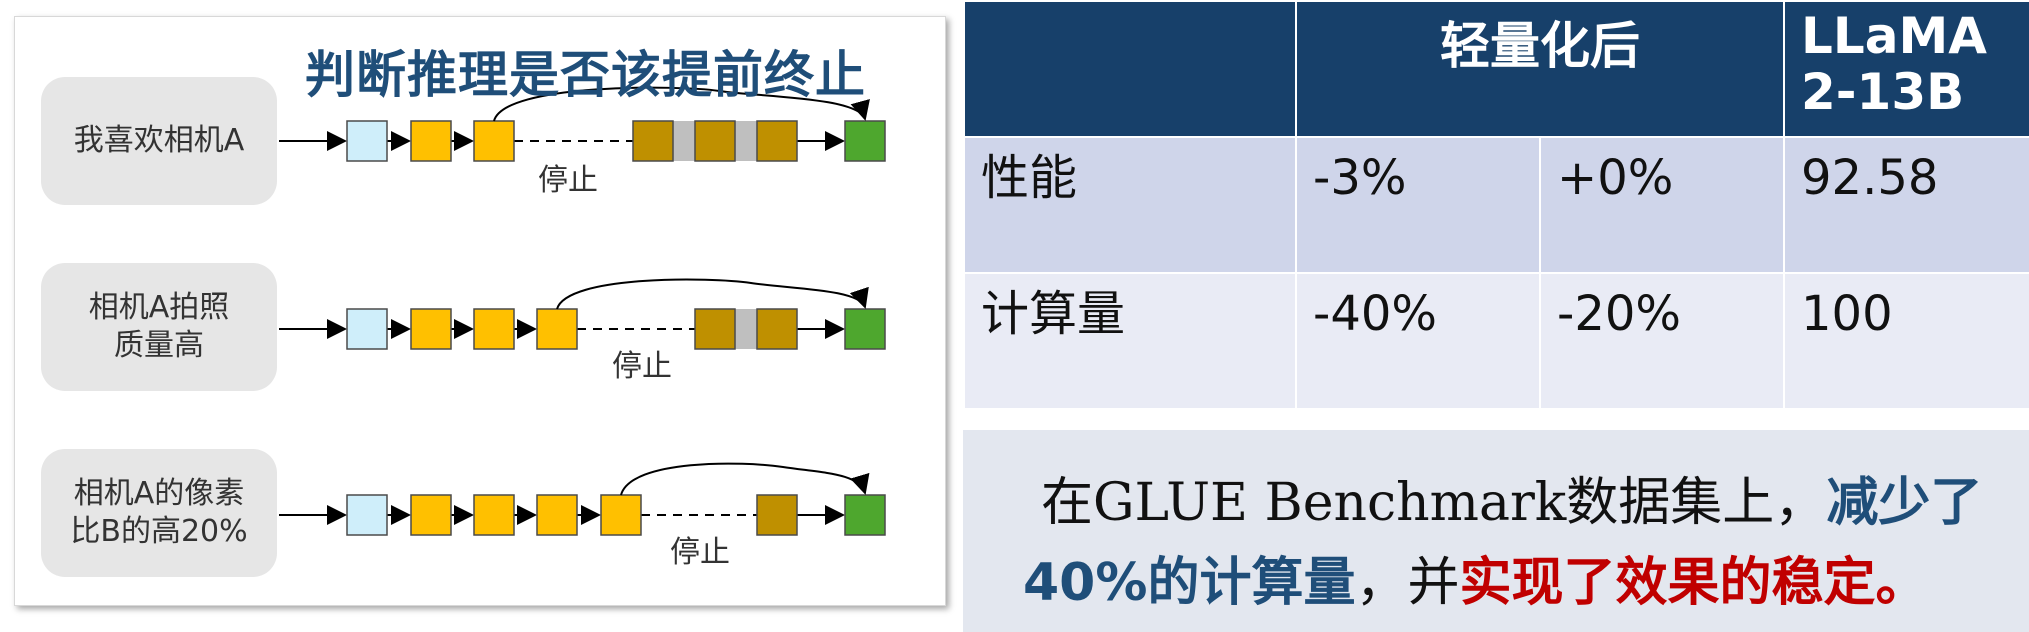 The height and width of the screenshot is (632, 2029). Describe the element at coordinates (1662, 205) in the screenshot. I see `performance-v2: +0%` at that location.